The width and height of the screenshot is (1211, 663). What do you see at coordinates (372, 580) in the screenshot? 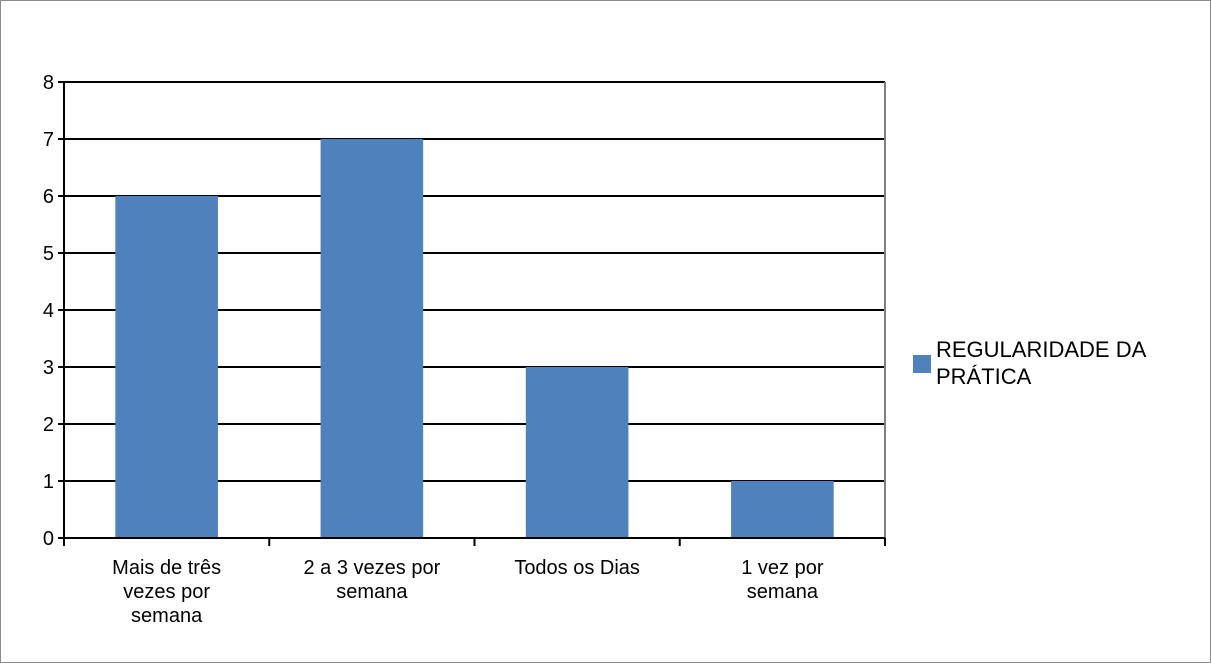
I see `x-tick-label: 2 a 3 vezes por semana` at bounding box center [372, 580].